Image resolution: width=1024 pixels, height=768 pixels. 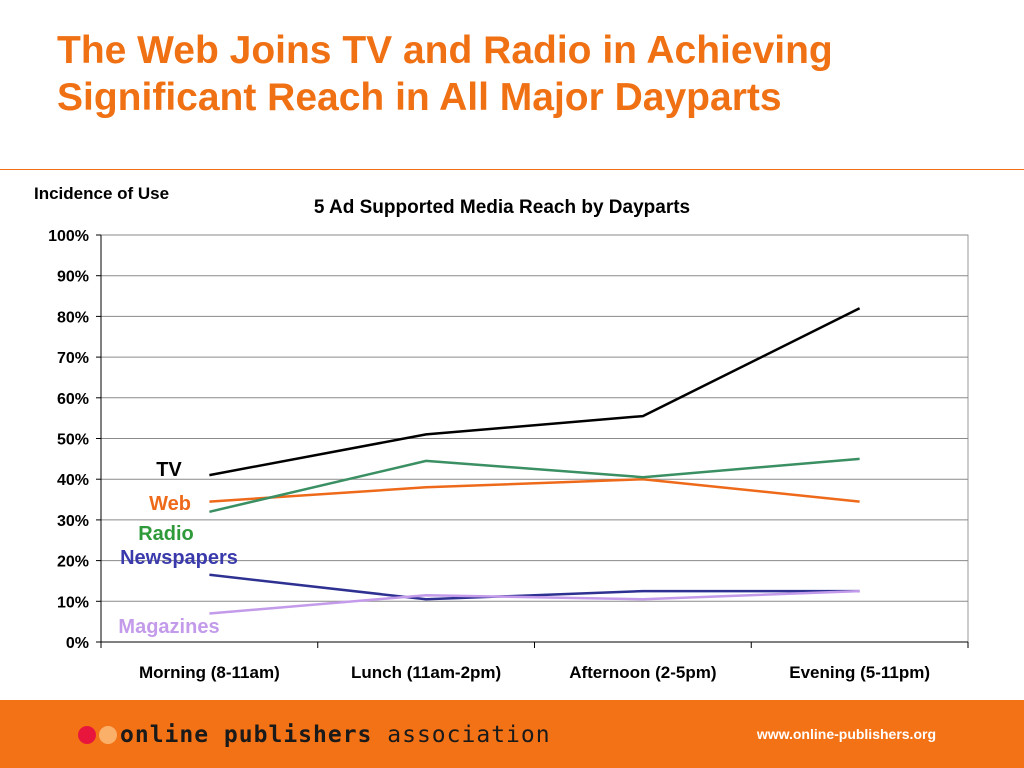 I want to click on series-label-magazines: Magazines, so click(x=168, y=627).